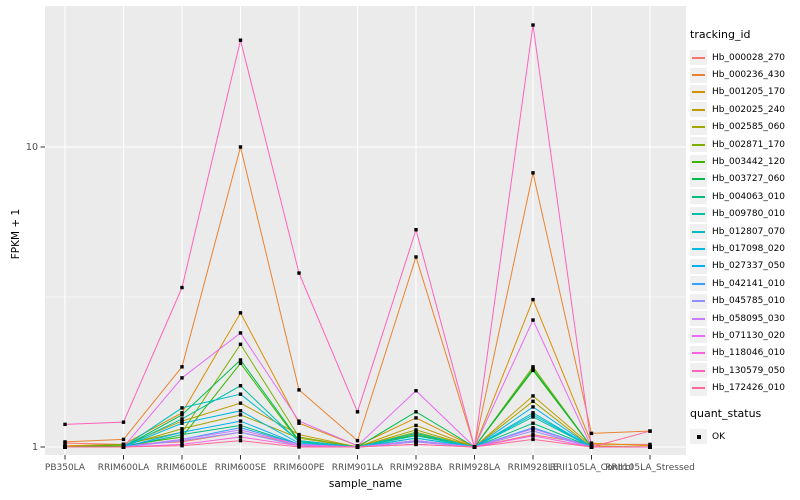  What do you see at coordinates (365, 484) in the screenshot?
I see `x-axis-title: sample_name` at bounding box center [365, 484].